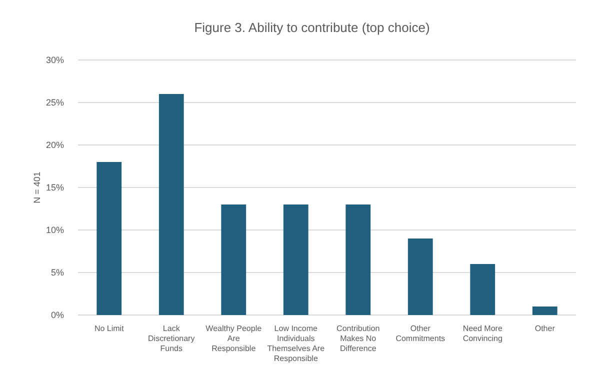 The height and width of the screenshot is (369, 608). I want to click on x-tick-label: Lack Discretionary Funds, so click(171, 338).